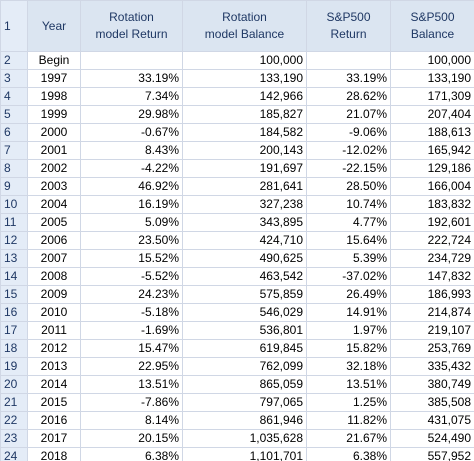 The width and height of the screenshot is (474, 461). Describe the element at coordinates (54, 348) in the screenshot. I see `cell-year: 2012` at that location.